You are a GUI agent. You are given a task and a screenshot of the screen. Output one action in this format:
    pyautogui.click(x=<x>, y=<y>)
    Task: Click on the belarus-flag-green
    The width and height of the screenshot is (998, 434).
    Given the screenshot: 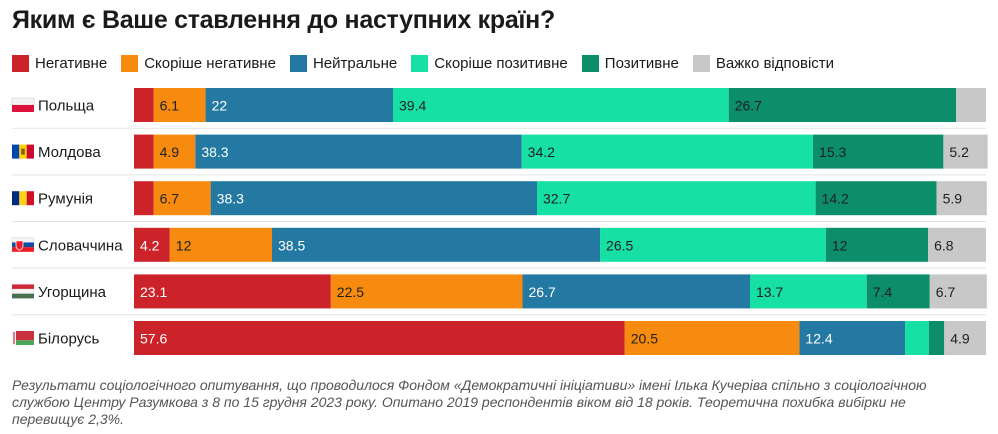 What is the action you would take?
    pyautogui.click(x=23, y=342)
    